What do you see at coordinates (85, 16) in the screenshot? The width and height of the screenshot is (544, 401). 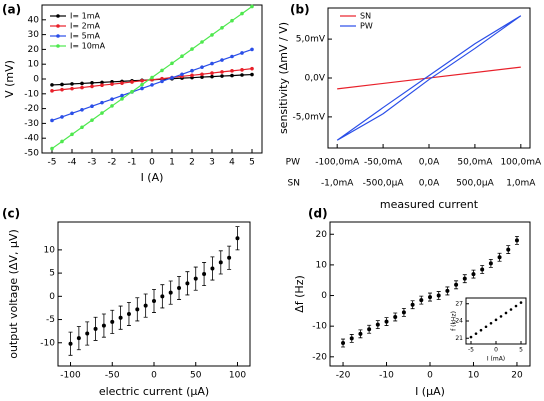 I see `legend-label: I= 1mA` at bounding box center [85, 16].